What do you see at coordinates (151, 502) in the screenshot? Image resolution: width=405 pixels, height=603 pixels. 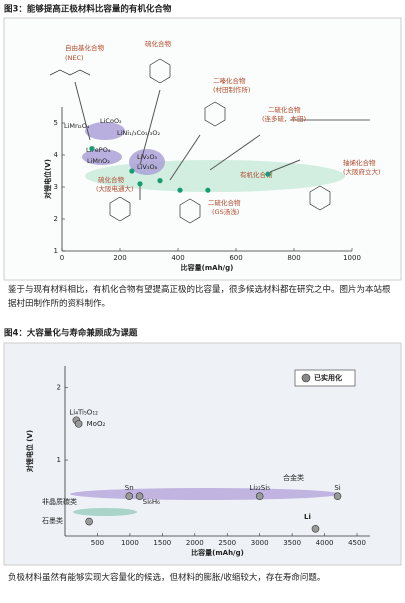 I see `point-label: Si₆H₆` at bounding box center [151, 502].